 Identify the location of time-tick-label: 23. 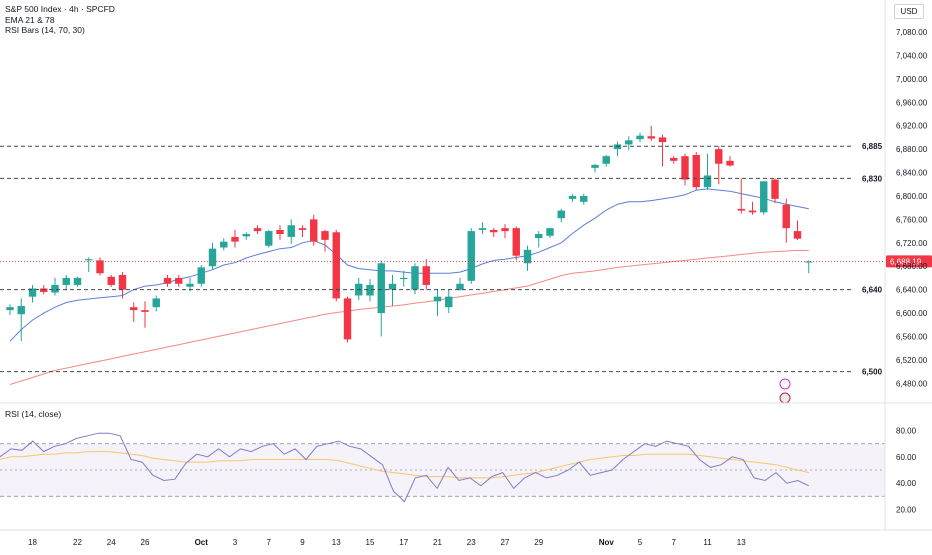
(471, 542).